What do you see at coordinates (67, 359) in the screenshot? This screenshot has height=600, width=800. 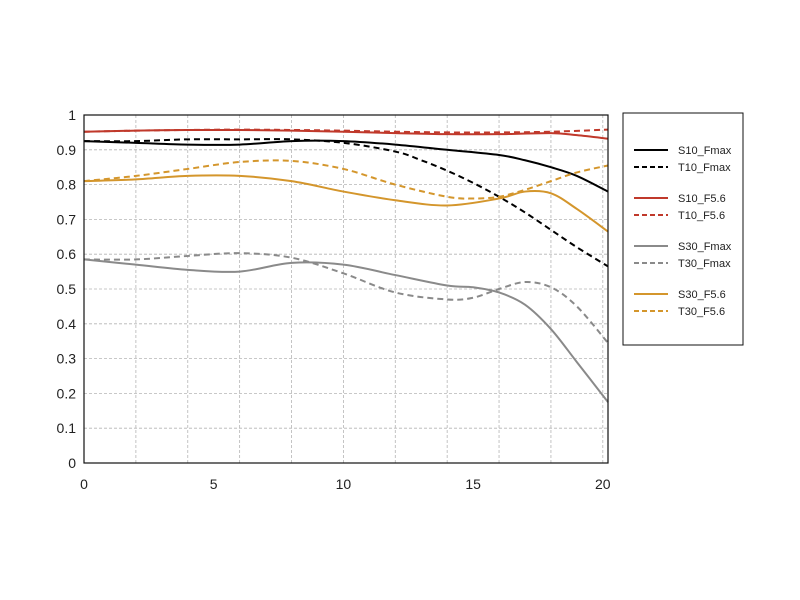 I see `y-tick-label: 0.3` at bounding box center [67, 359].